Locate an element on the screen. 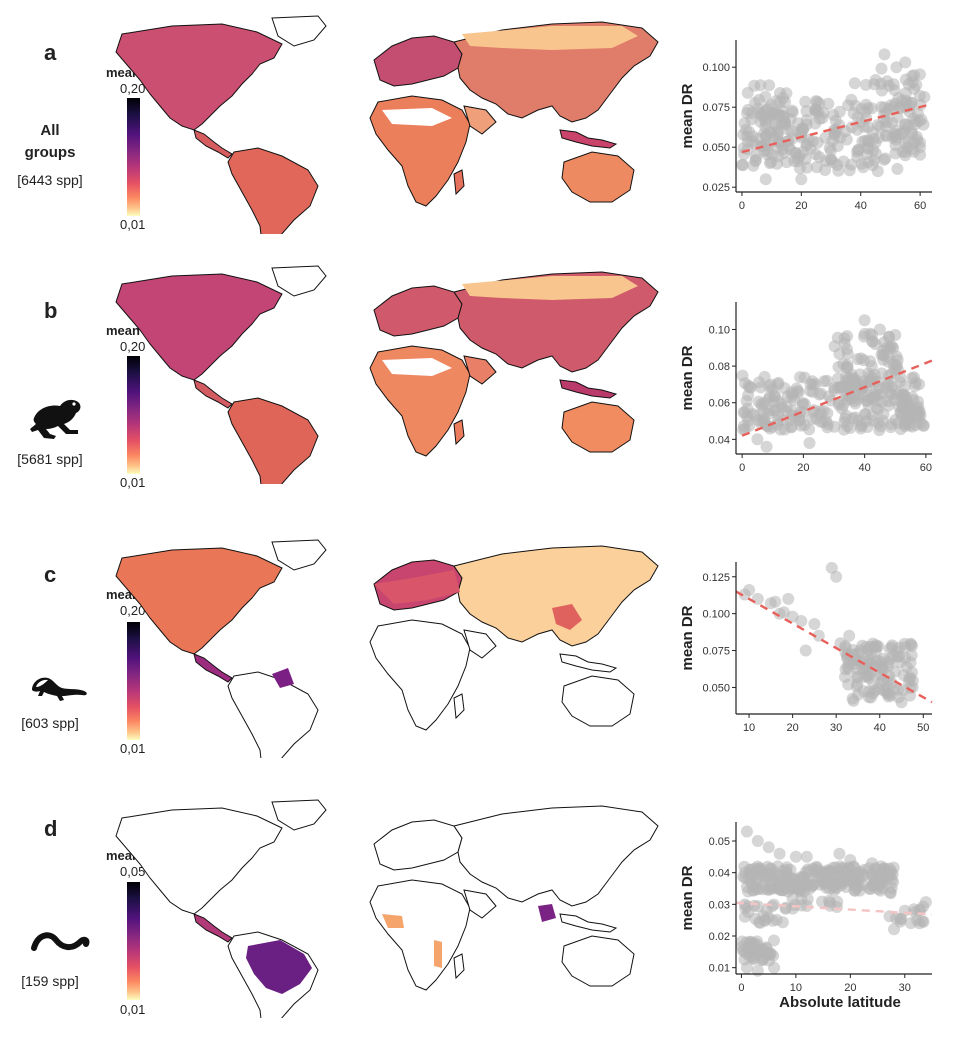  south-america-landmass is located at coordinates (273, 714).